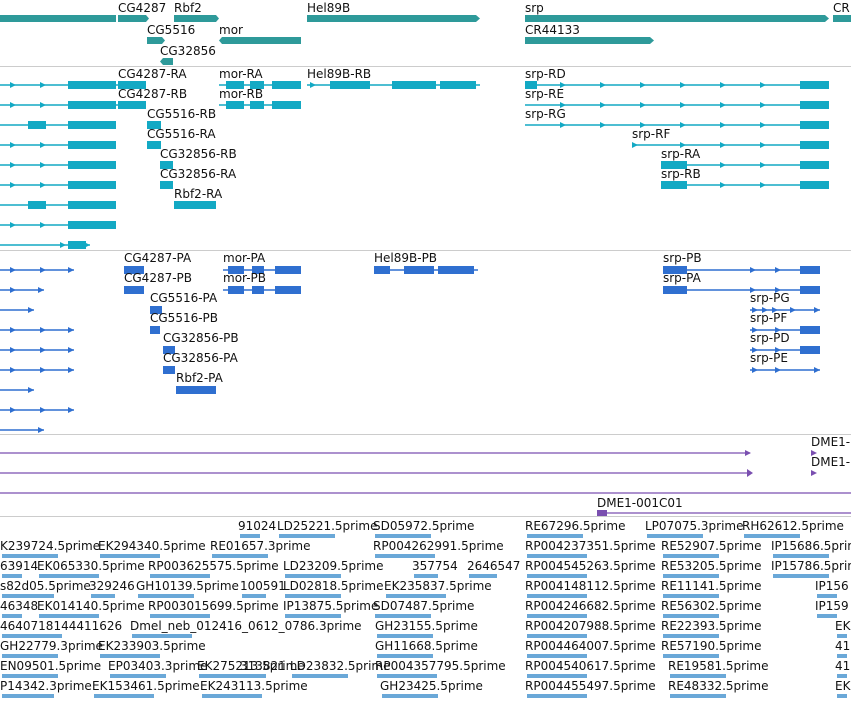 This screenshot has width=851, height=702. Describe the element at coordinates (590, 566) in the screenshot. I see `est-label: RP004545263.5prime` at that location.